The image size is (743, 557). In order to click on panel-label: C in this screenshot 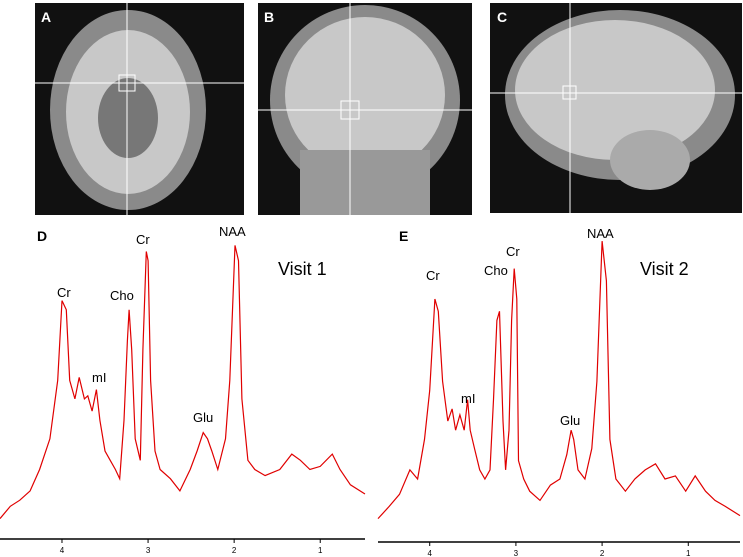, I will do `click(502, 17)`.